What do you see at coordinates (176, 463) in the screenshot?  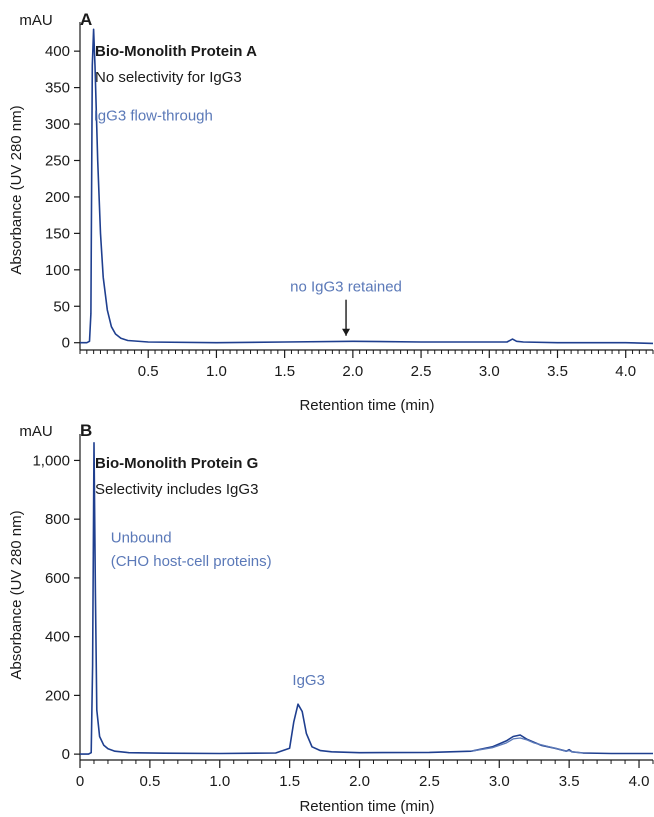 I see `panel-b-title: Bio-Monolith Protein G` at bounding box center [176, 463].